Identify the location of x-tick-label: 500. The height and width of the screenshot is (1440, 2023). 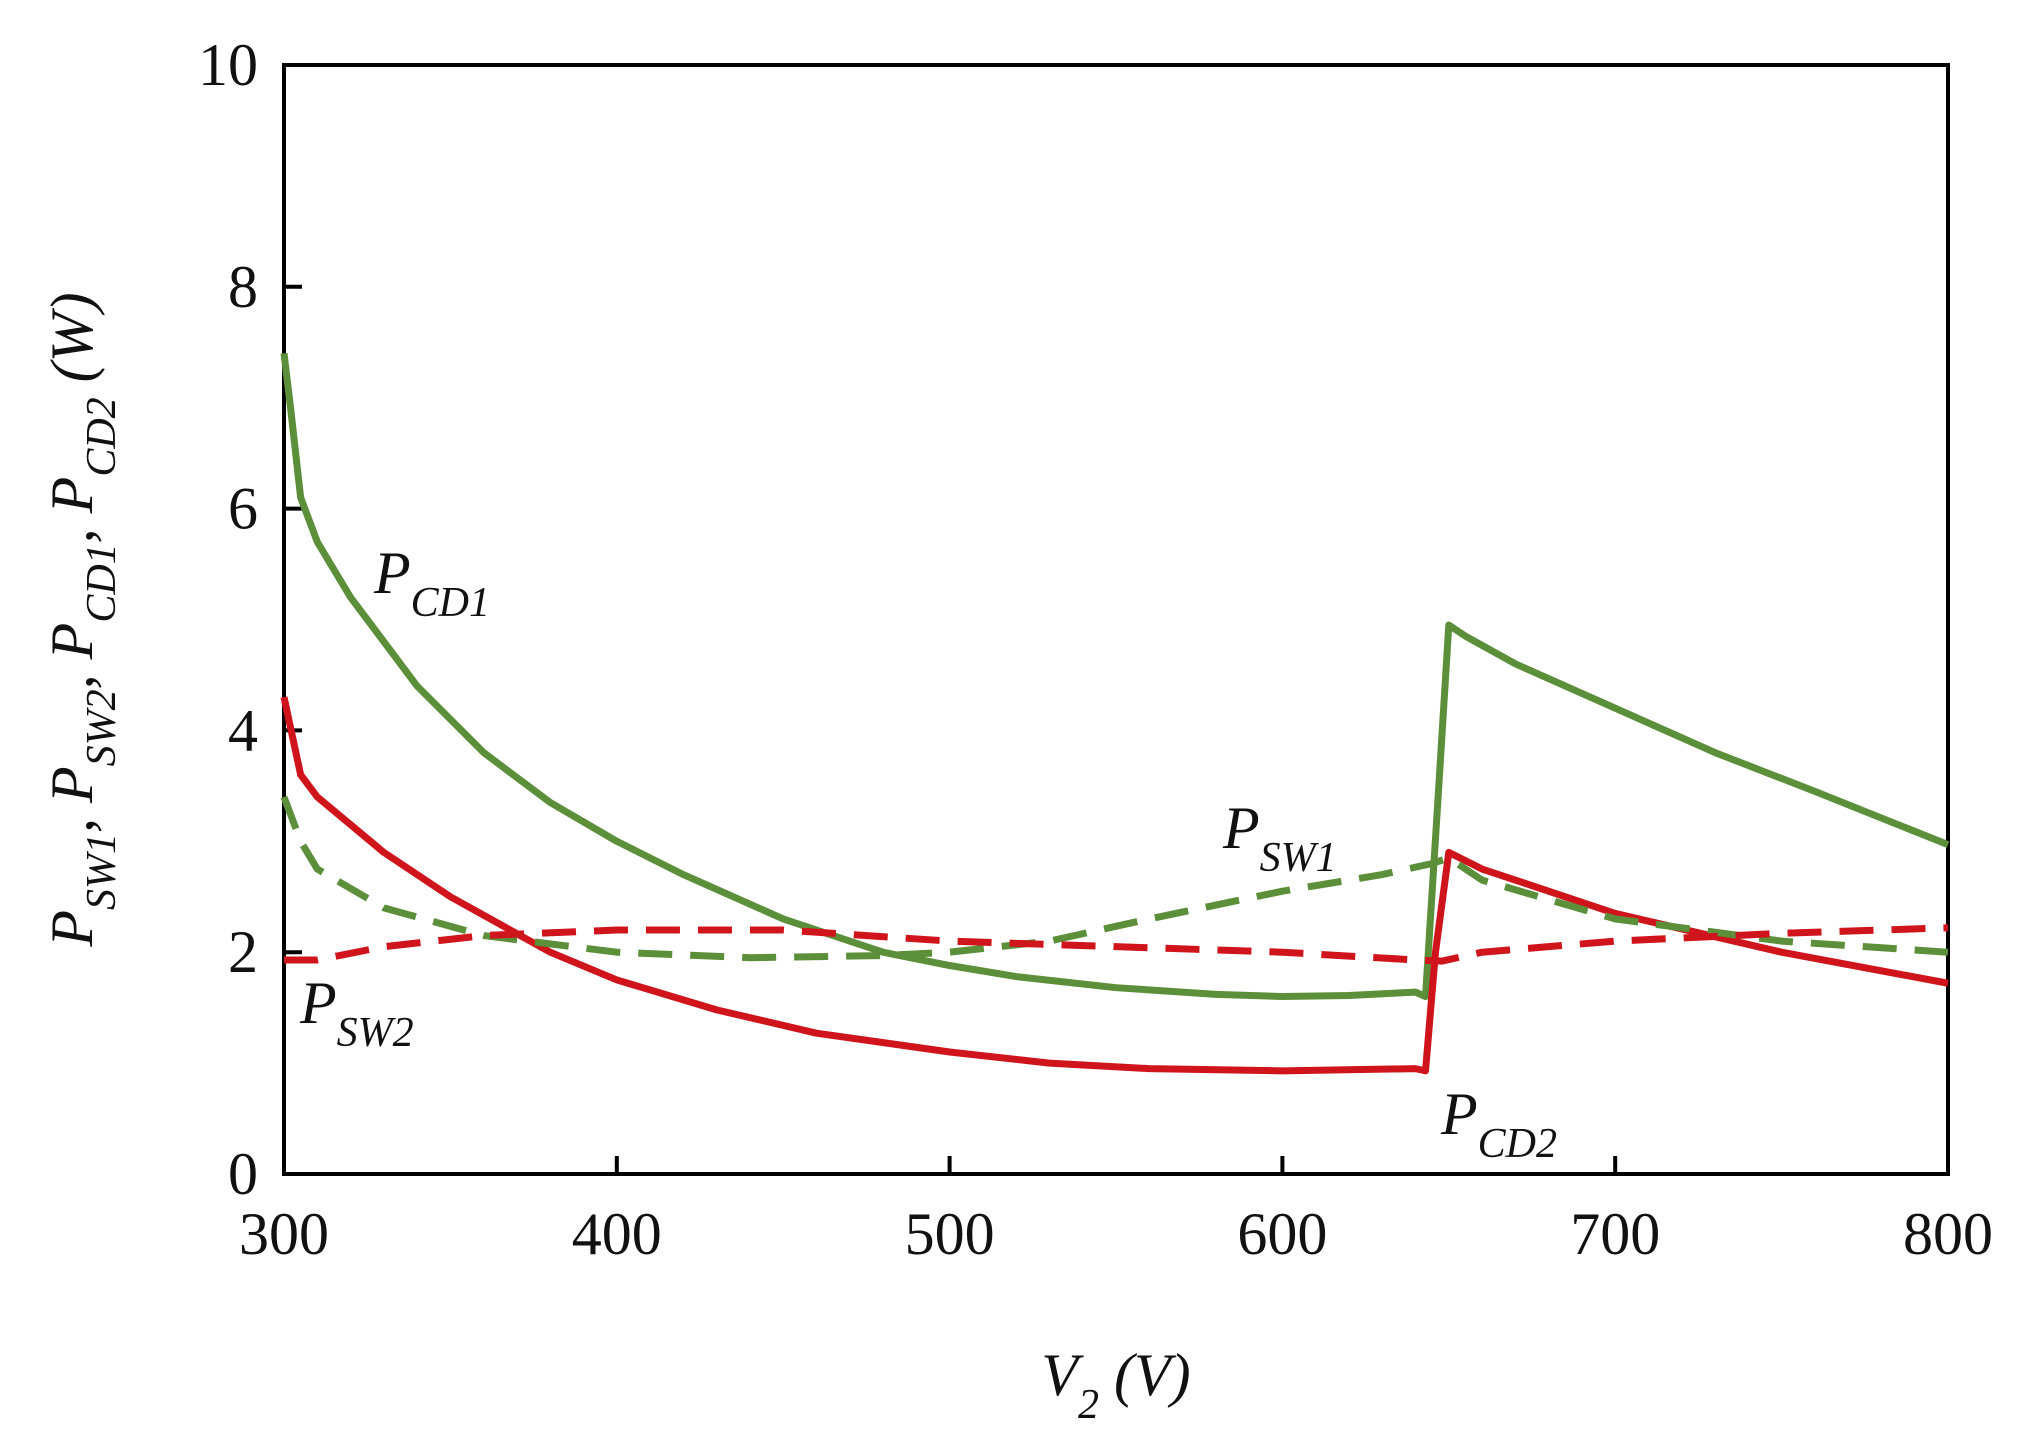
(950, 1234).